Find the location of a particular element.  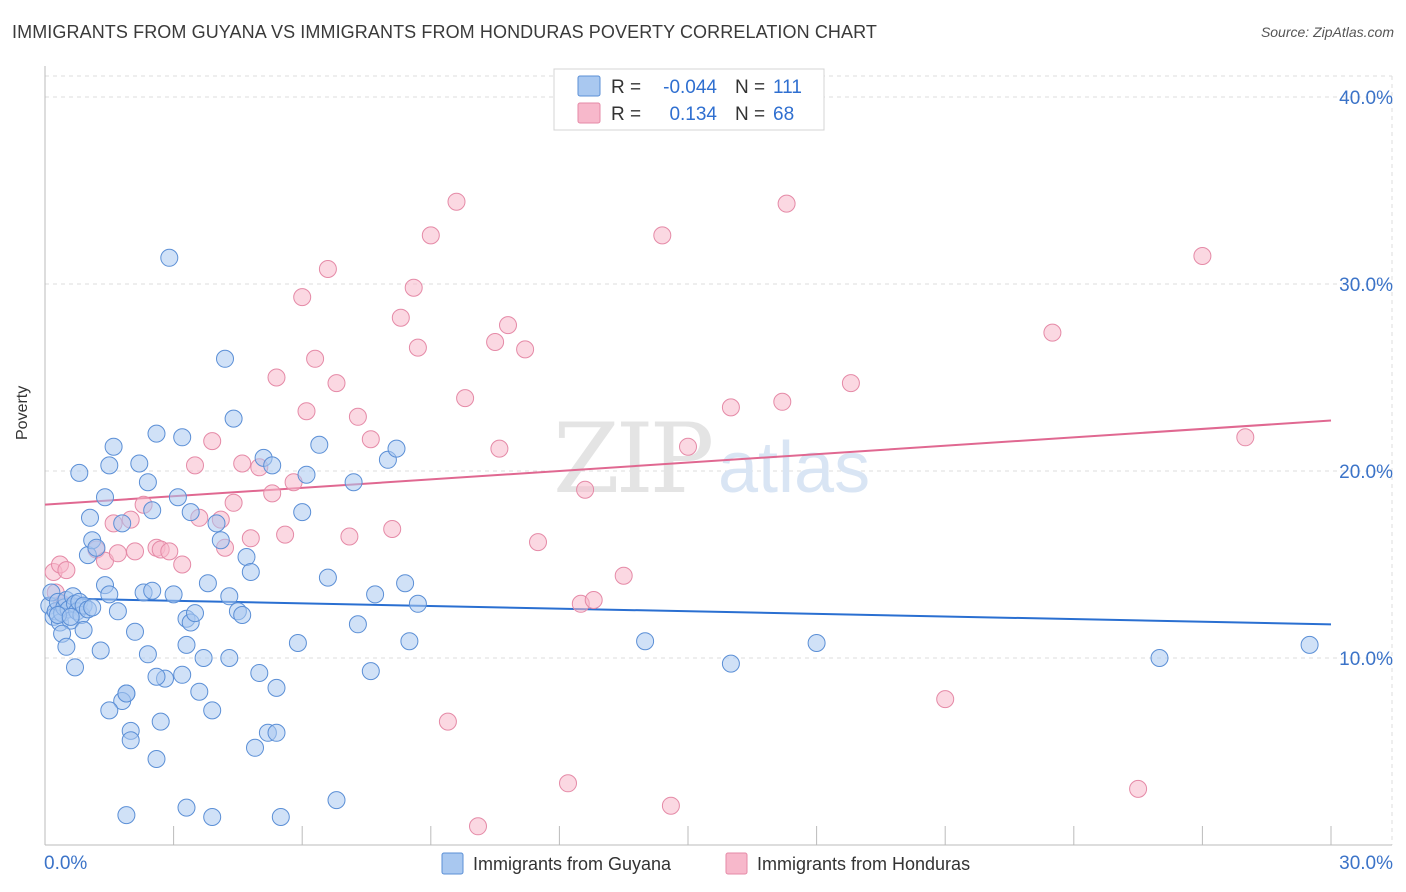

legend-r-value-1: -0.044 is located at coordinates (690, 87).